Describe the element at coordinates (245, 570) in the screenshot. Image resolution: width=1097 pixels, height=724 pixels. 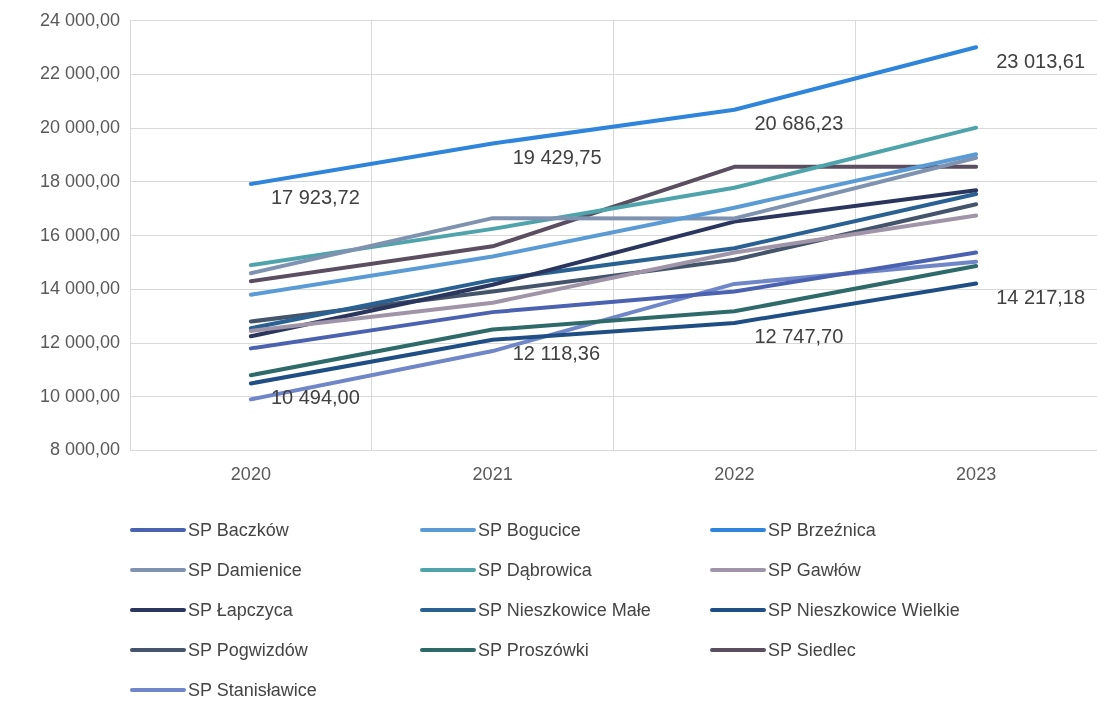
I see `legend-label: SP Damienice` at that location.